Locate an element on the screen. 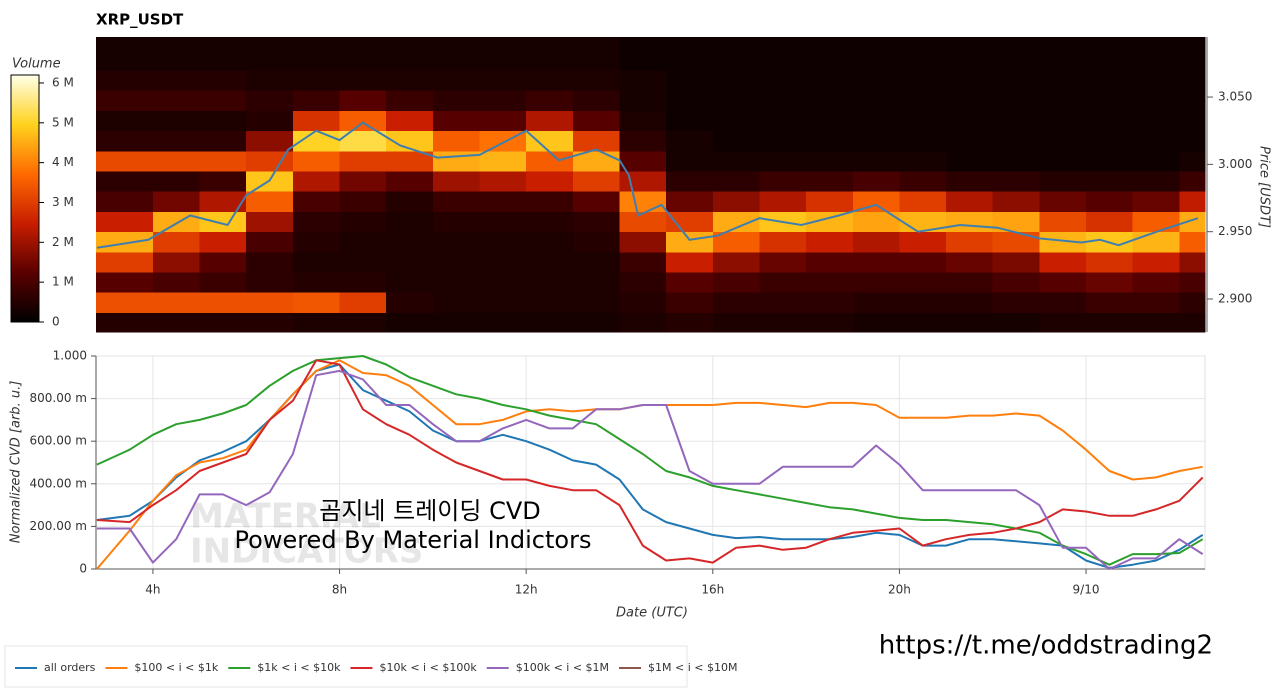 Image resolution: width=1280 pixels, height=689 pixels. legend-label: $100k < i < $1M is located at coordinates (562, 667).